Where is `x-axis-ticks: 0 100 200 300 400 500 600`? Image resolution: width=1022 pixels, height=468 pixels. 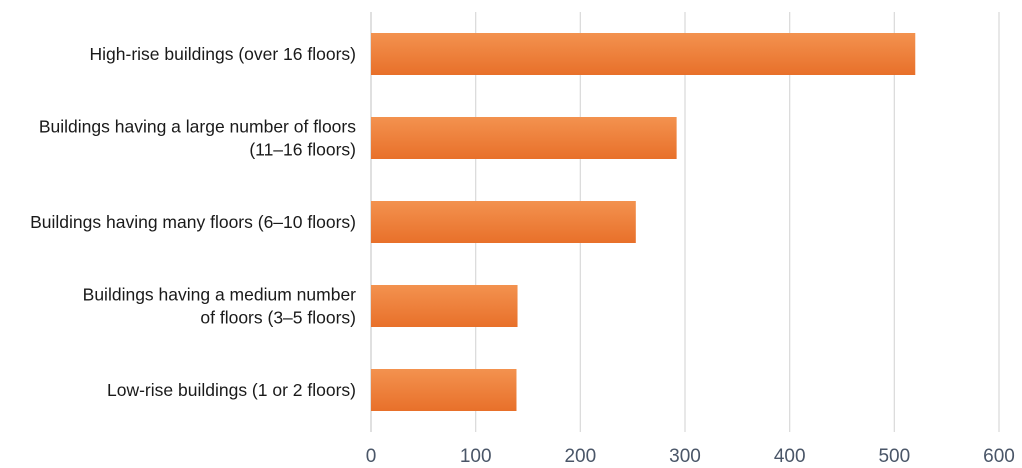 x-axis-ticks: 0 100 200 300 400 500 600 is located at coordinates (690, 456).